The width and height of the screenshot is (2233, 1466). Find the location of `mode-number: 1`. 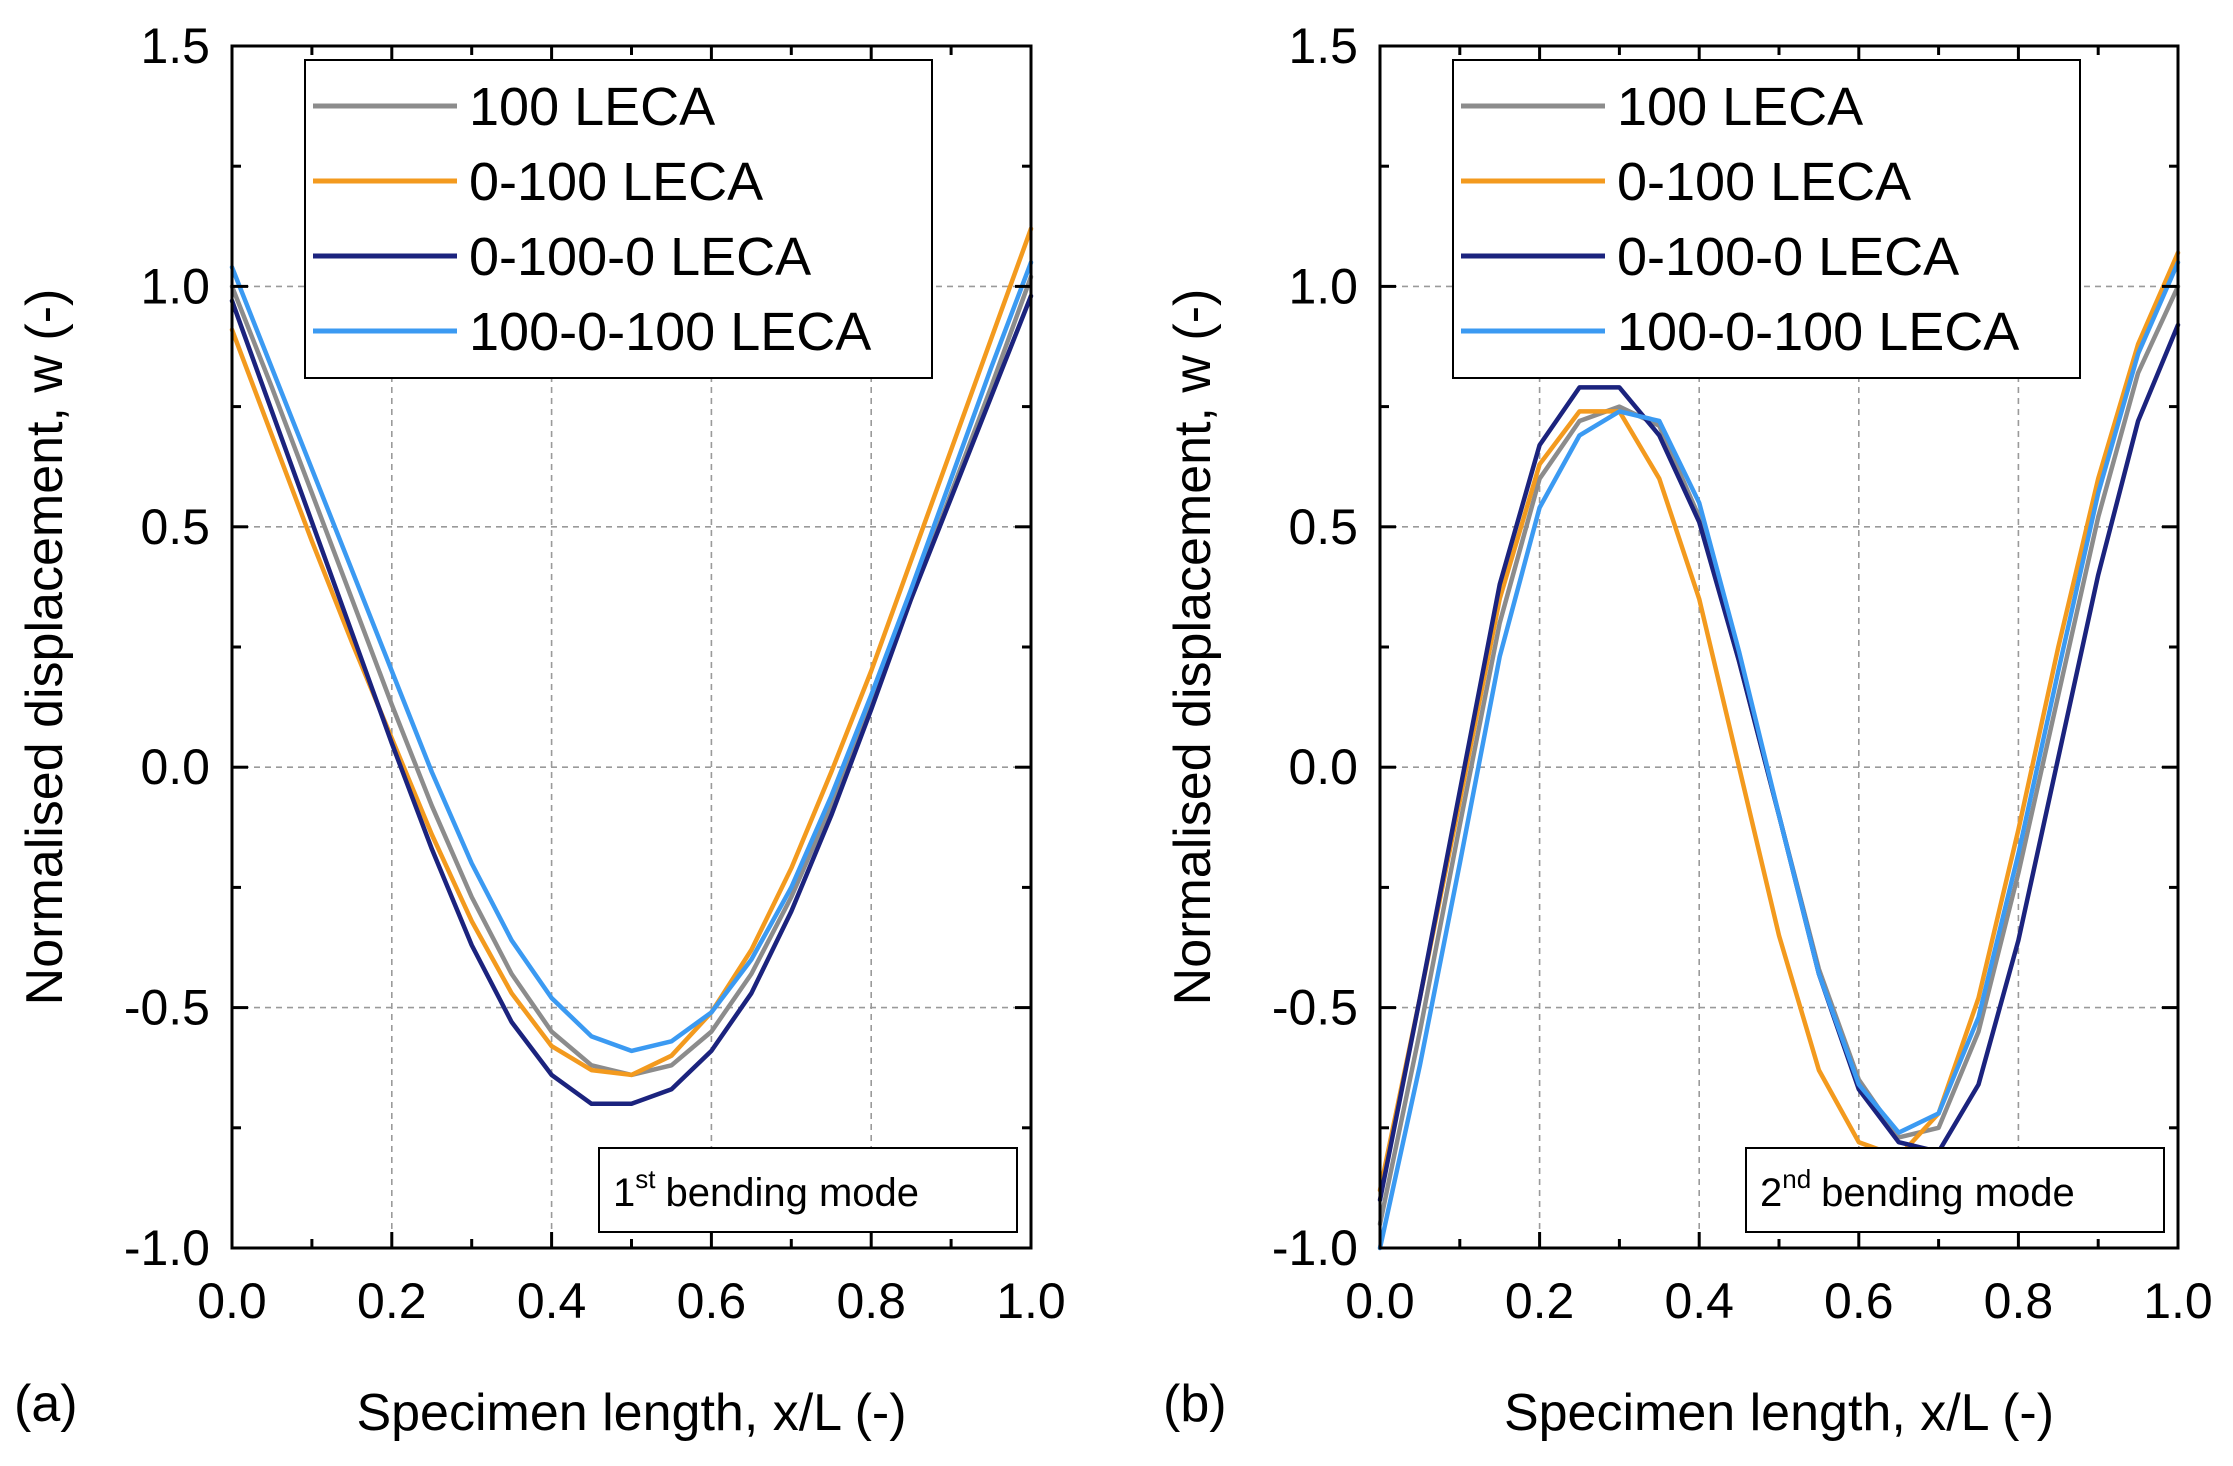

mode-number: 1 is located at coordinates (624, 1193).